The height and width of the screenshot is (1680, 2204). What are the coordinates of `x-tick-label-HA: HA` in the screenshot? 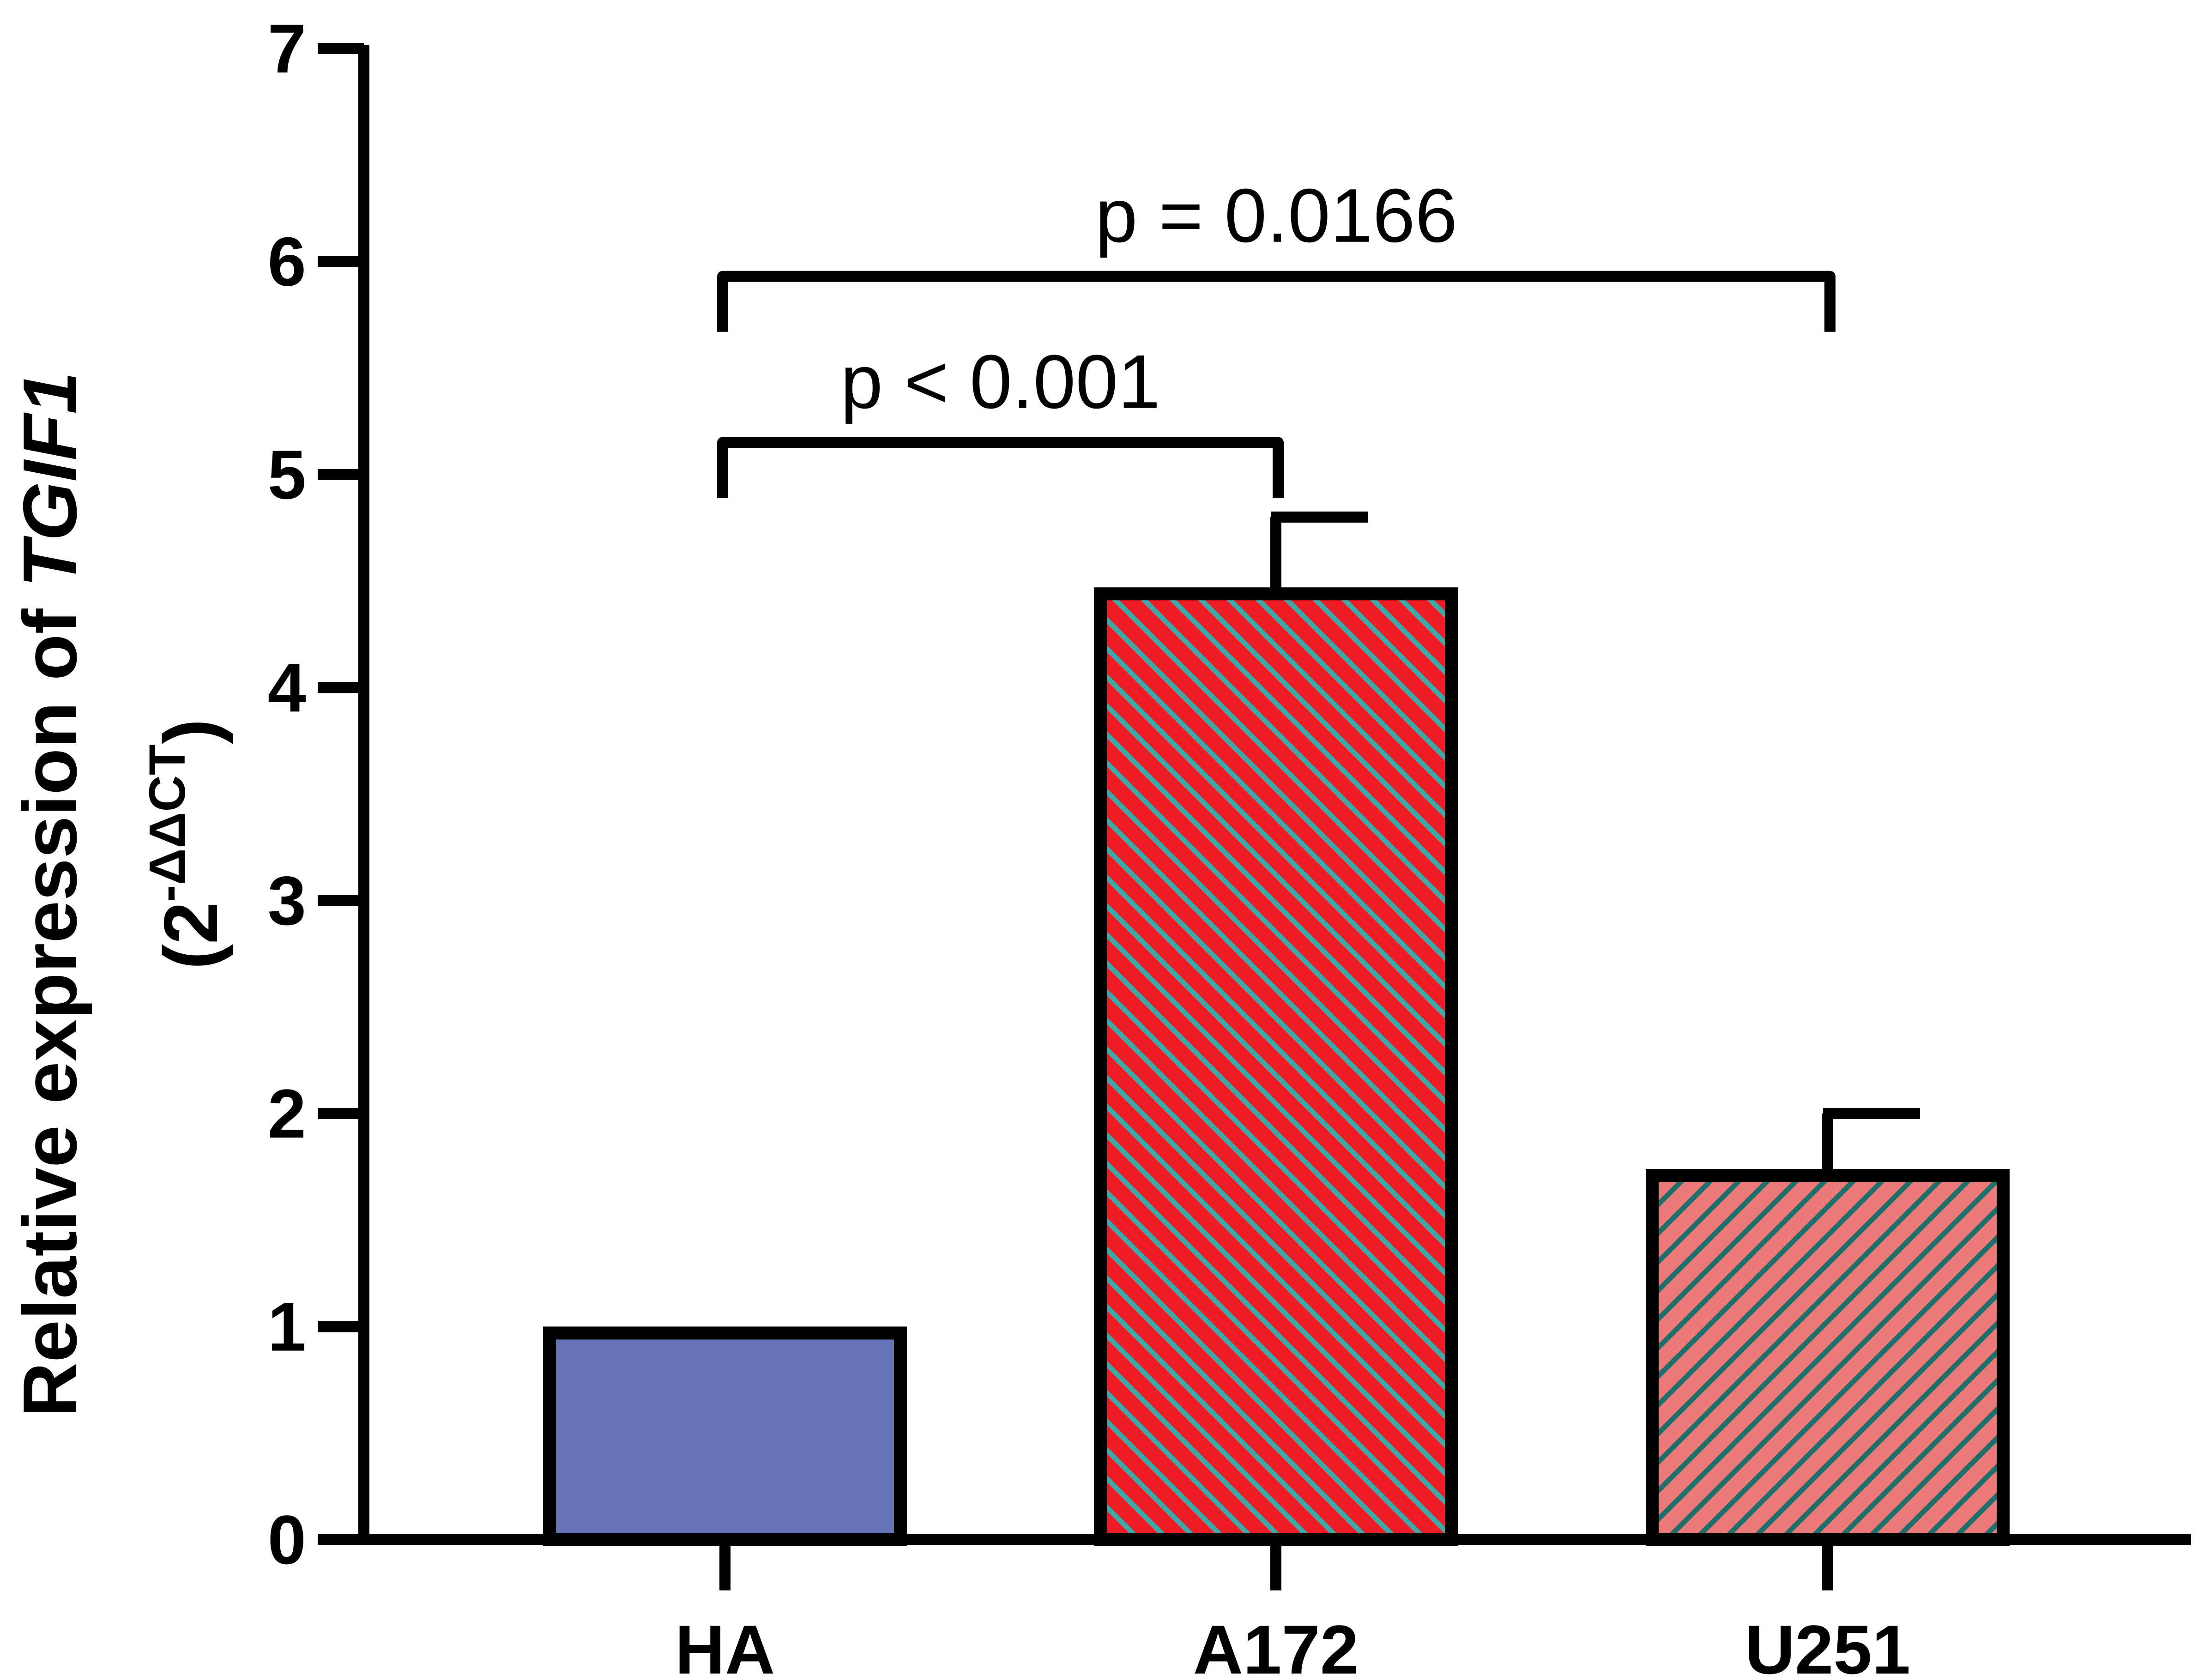 It's located at (725, 1646).